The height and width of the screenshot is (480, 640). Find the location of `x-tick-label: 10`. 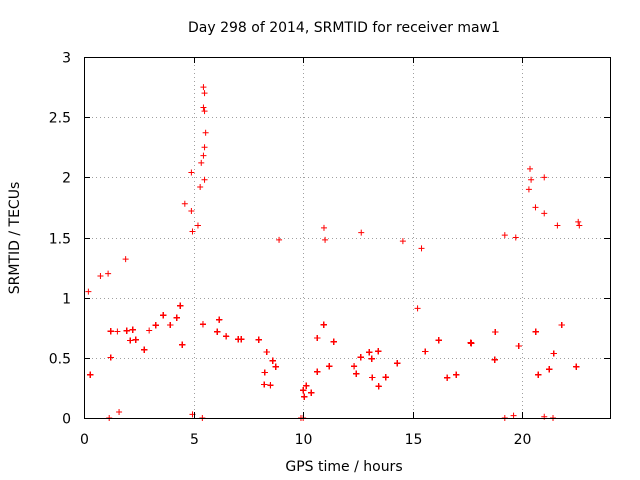

x-tick-label: 10 is located at coordinates (304, 440).